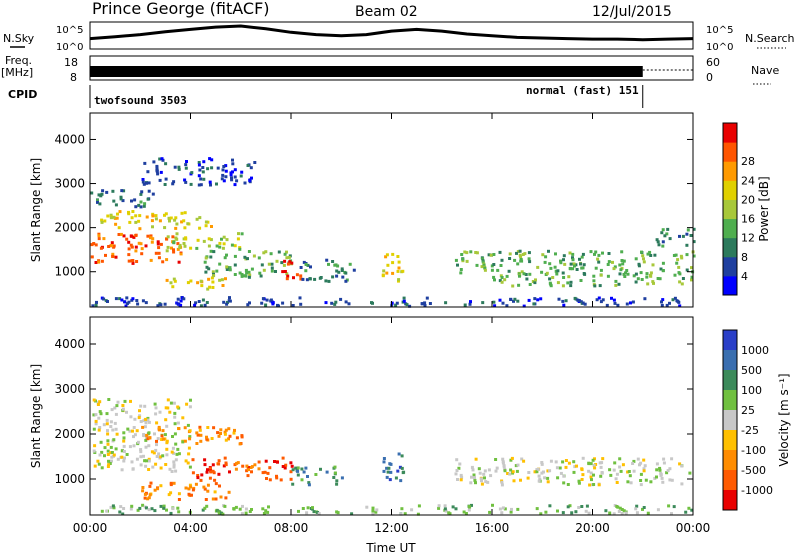 The width and height of the screenshot is (800, 554). I want to click on x-tick-label: 08:00, so click(291, 528).